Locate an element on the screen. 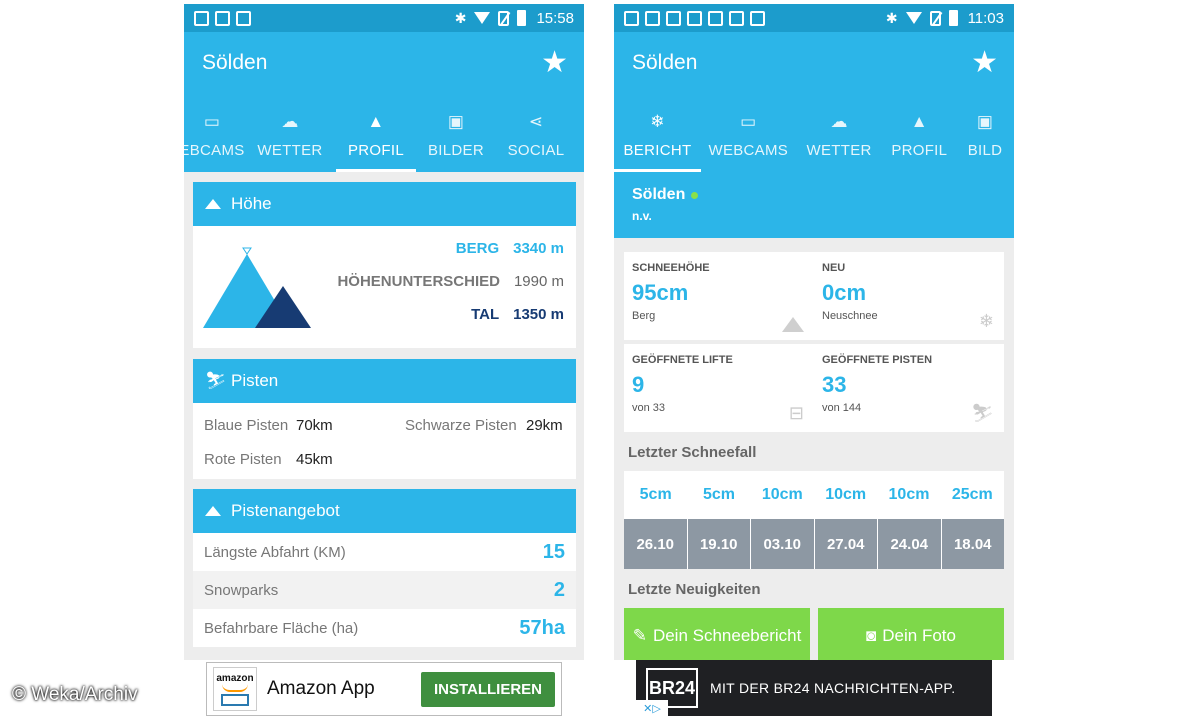  news-title: Letzte Neuigkeiten is located at coordinates (694, 589).